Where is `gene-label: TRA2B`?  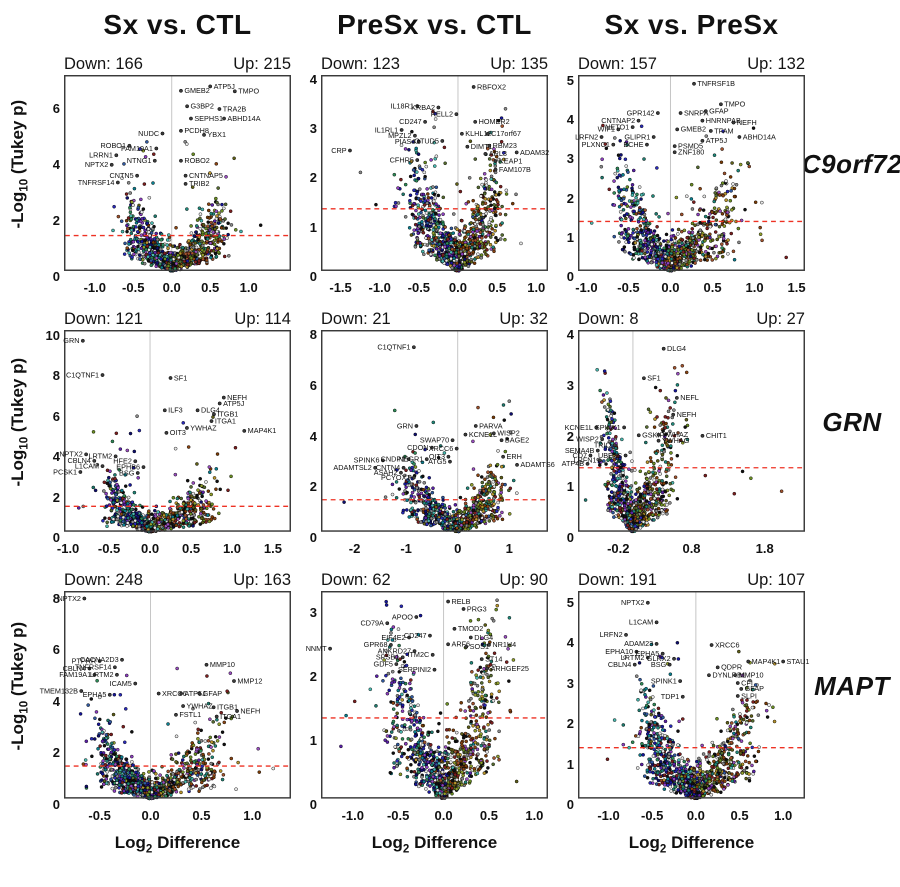 gene-label: TRA2B is located at coordinates (235, 108).